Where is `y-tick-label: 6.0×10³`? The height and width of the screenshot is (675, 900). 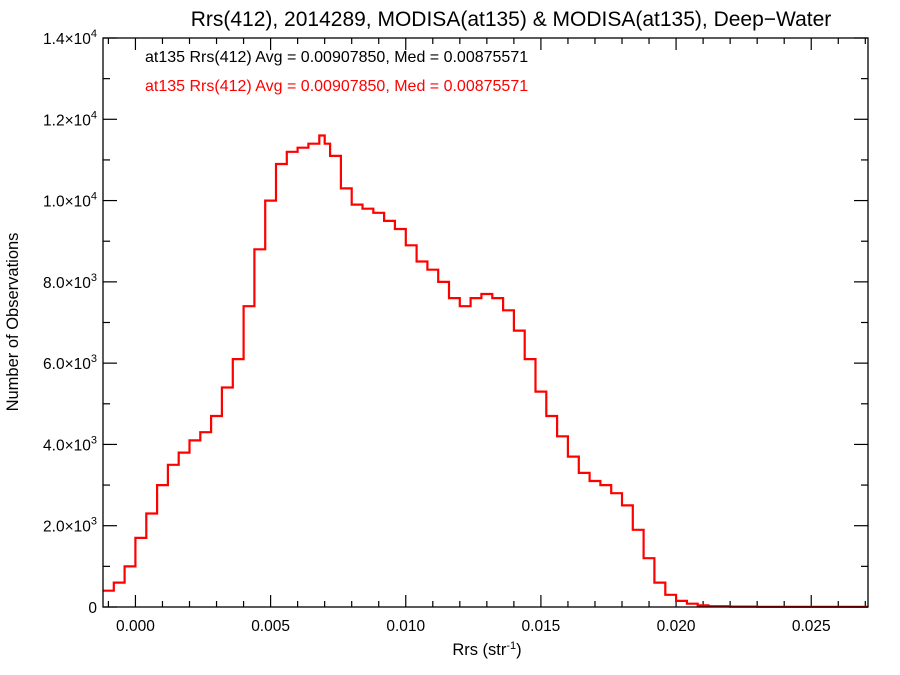
y-tick-label: 6.0×10³ is located at coordinates (70, 363).